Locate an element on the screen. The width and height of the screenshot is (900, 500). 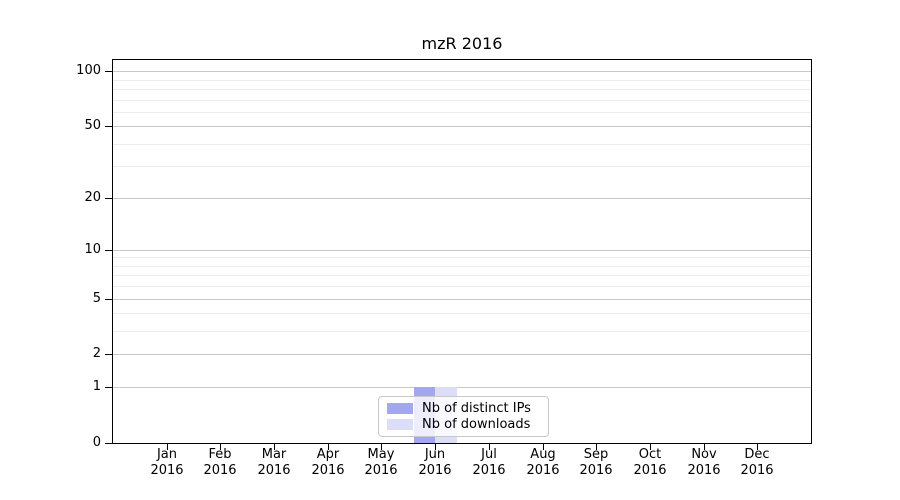
x-tick-month: Jun is located at coordinates (435, 454).